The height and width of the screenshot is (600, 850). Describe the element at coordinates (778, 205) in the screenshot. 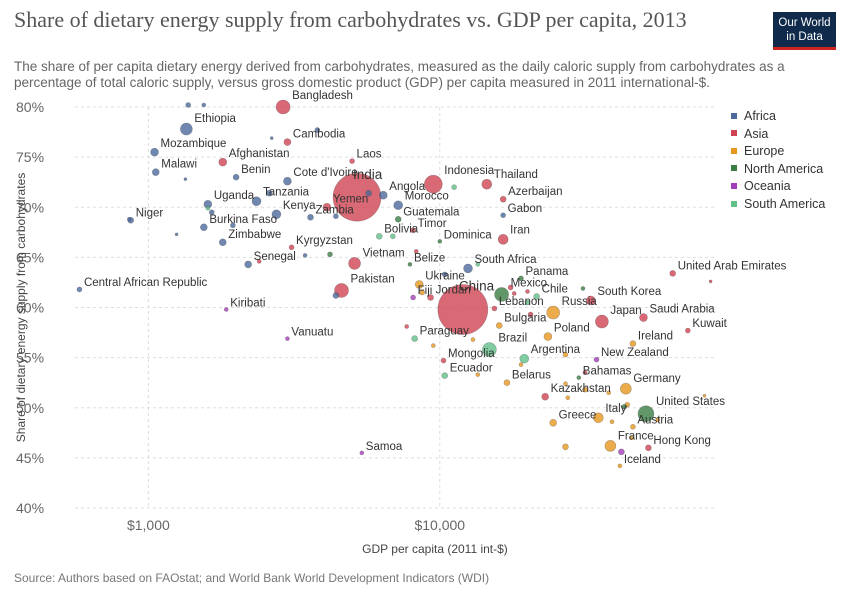

I see `legend-item: South America` at that location.